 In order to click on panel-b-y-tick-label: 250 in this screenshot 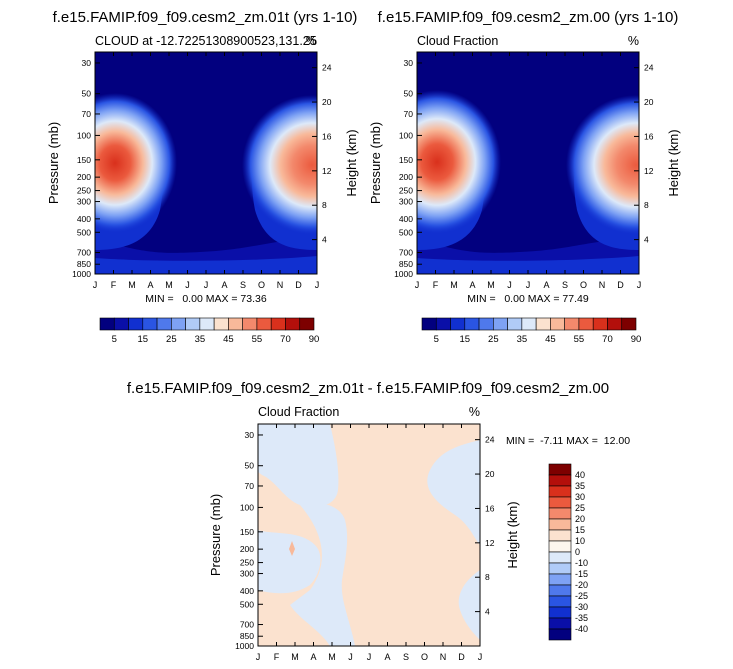, I will do `click(406, 191)`.